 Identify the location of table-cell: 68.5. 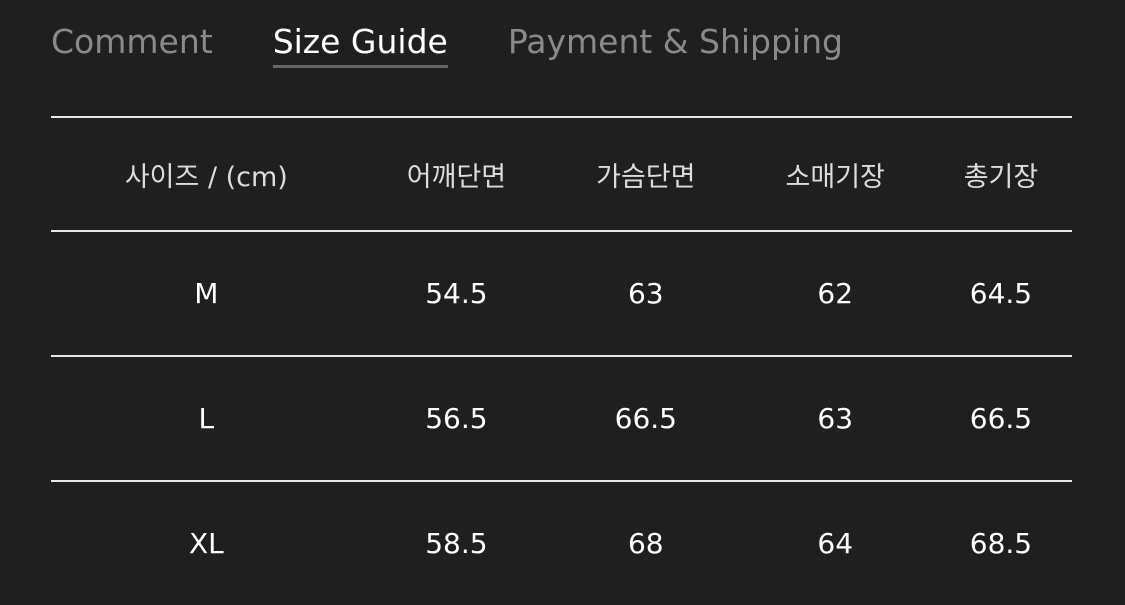
(1000, 542).